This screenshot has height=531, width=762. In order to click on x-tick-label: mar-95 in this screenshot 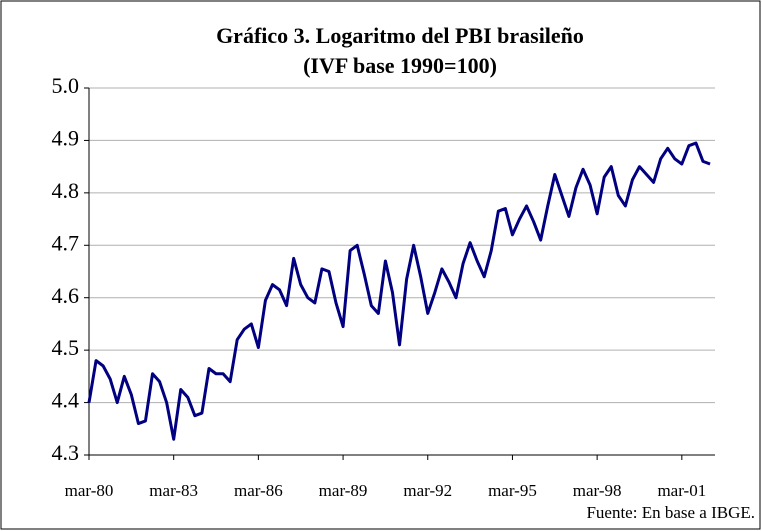, I will do `click(512, 490)`.